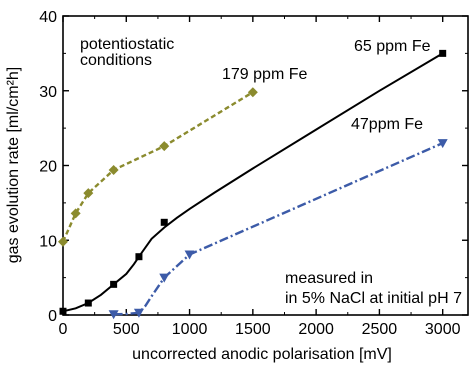 The height and width of the screenshot is (369, 471). I want to click on y-tick-label: 20, so click(48, 167).